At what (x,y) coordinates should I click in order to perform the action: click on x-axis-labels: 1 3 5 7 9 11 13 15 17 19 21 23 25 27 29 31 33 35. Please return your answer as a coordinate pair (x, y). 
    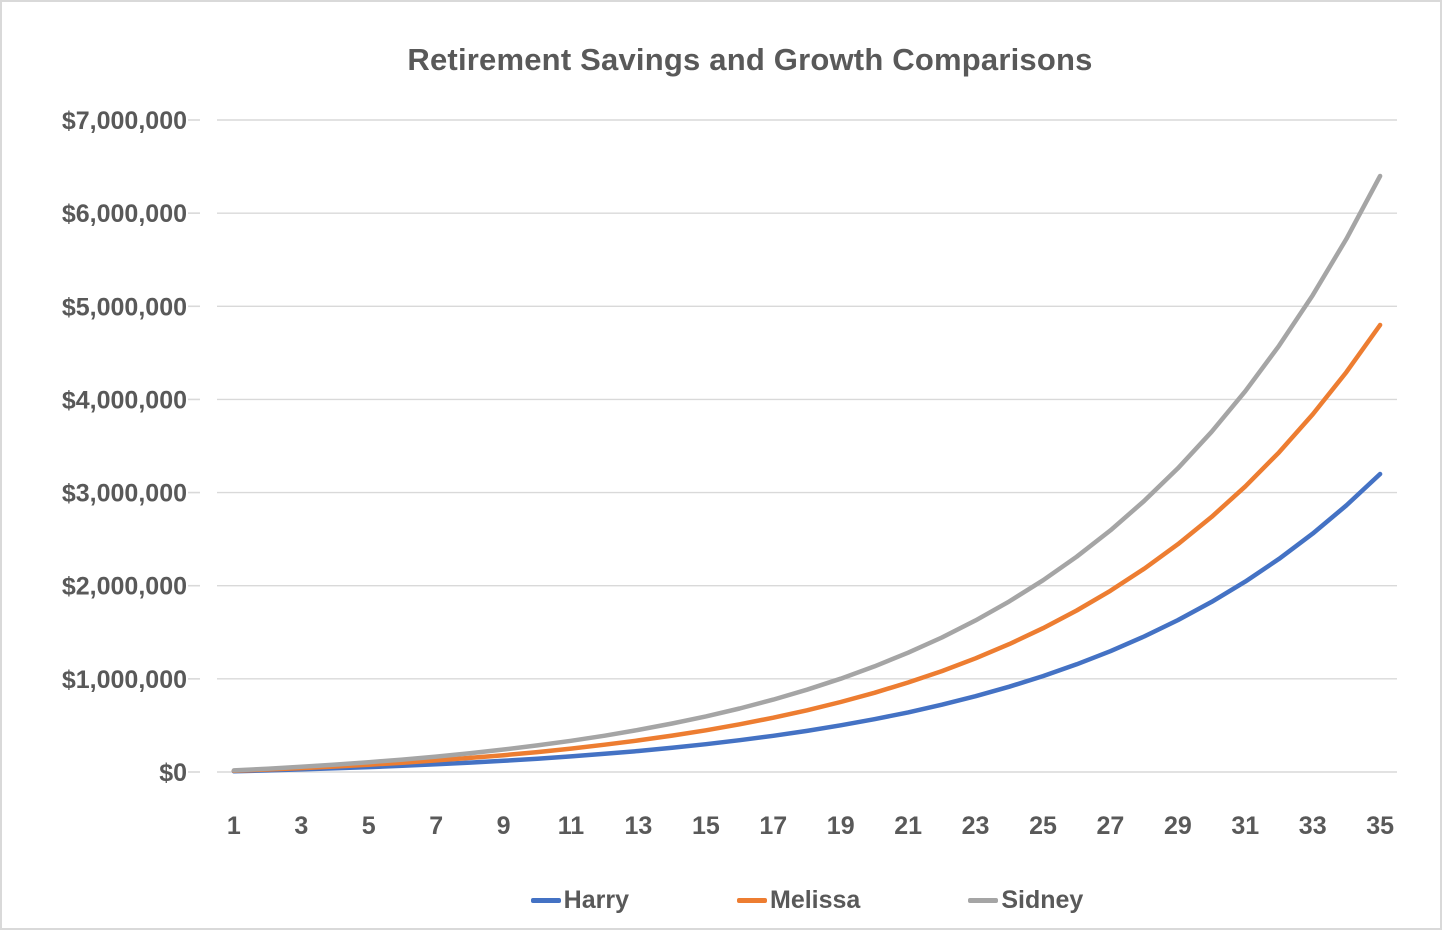
    Looking at the image, I should click on (810, 826).